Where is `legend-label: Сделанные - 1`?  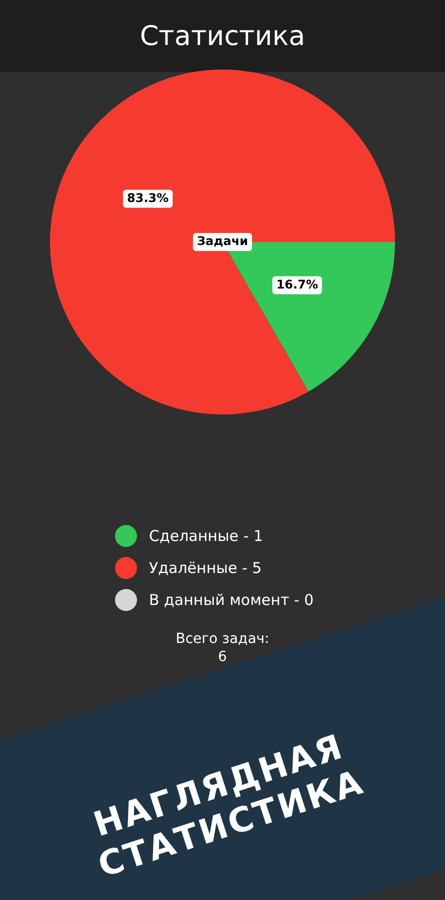 legend-label: Сделанные - 1 is located at coordinates (206, 536).